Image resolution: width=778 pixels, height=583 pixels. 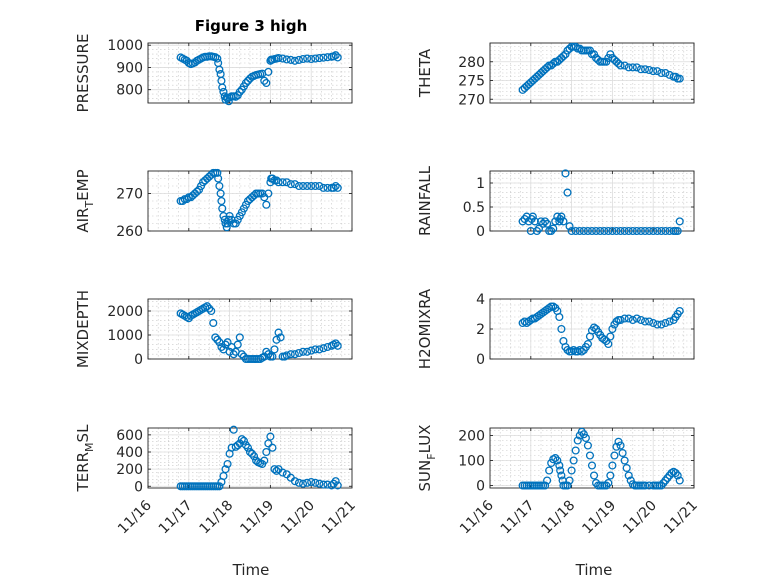 I want to click on x-tick-label: 11/18, so click(x=559, y=518).